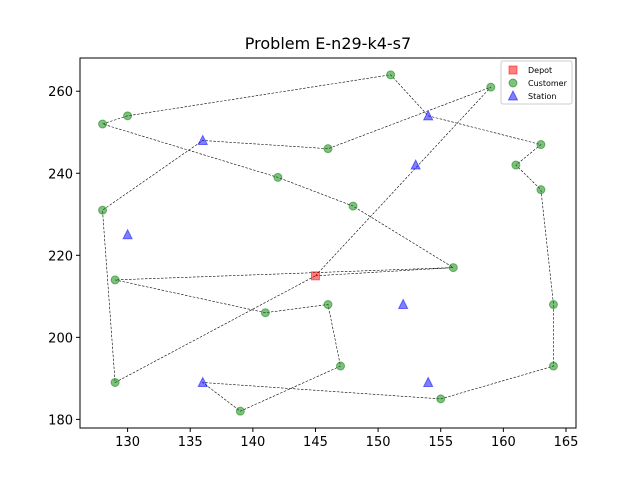 The height and width of the screenshot is (480, 640). I want to click on legend-marker-customer, so click(513, 83).